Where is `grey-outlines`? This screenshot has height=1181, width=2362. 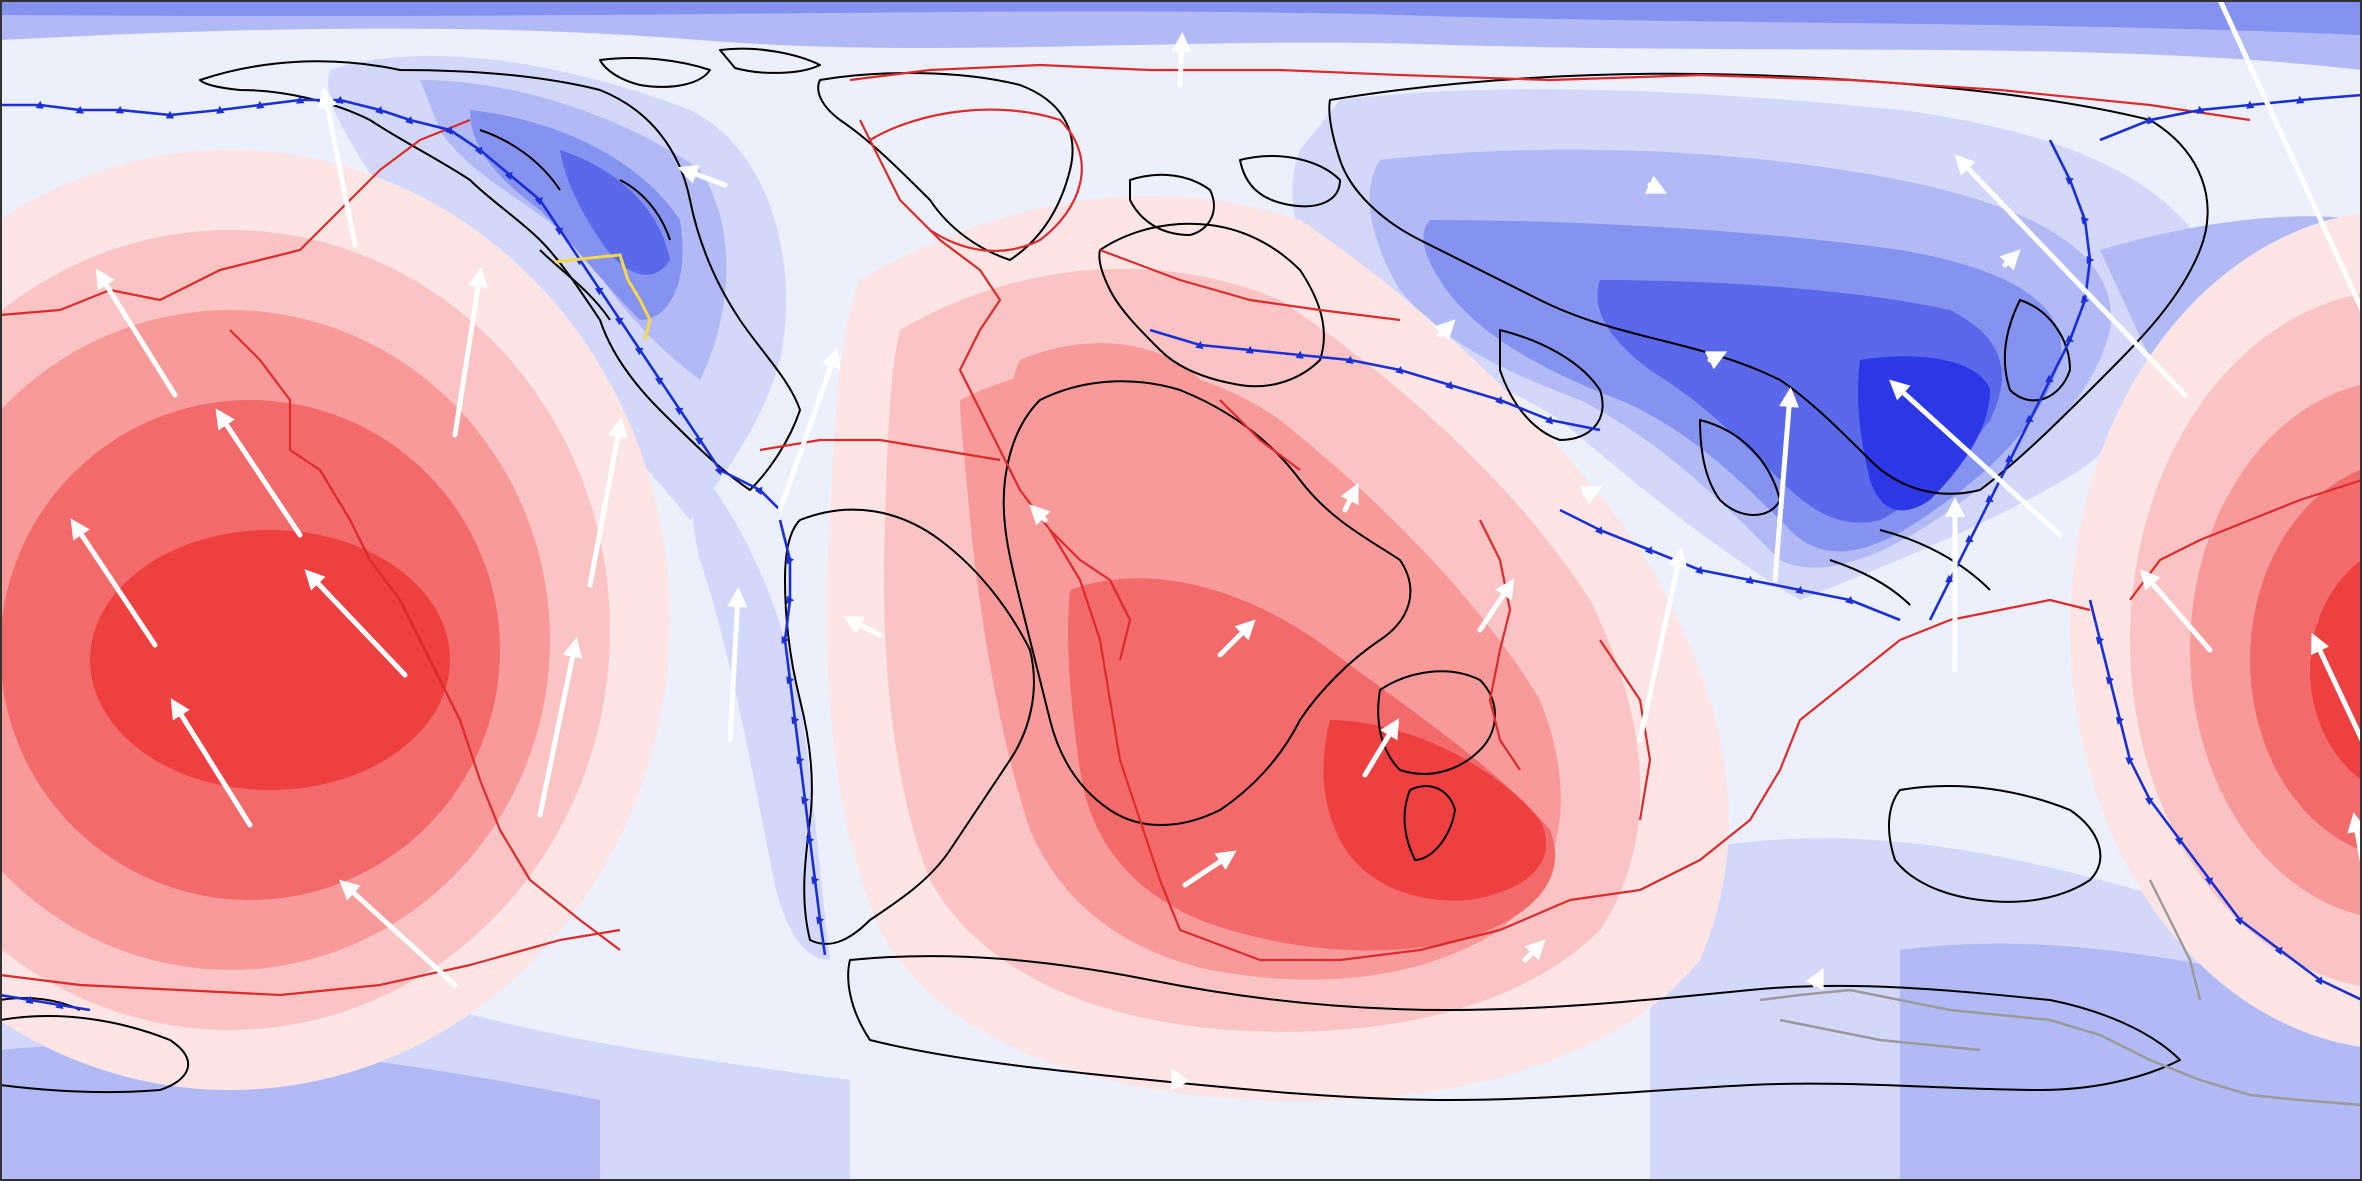
grey-outlines is located at coordinates (2060, 993).